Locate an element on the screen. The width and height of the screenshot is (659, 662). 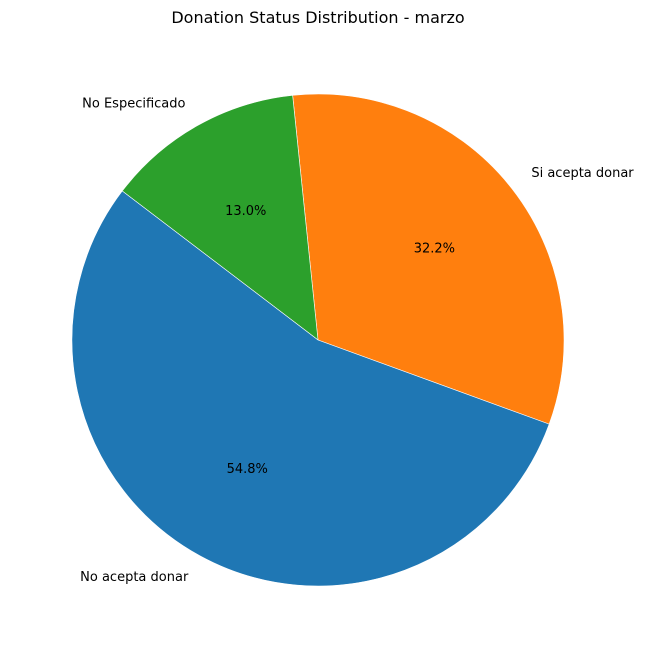
slice-percent-label-2: 13.0% is located at coordinates (245, 211).